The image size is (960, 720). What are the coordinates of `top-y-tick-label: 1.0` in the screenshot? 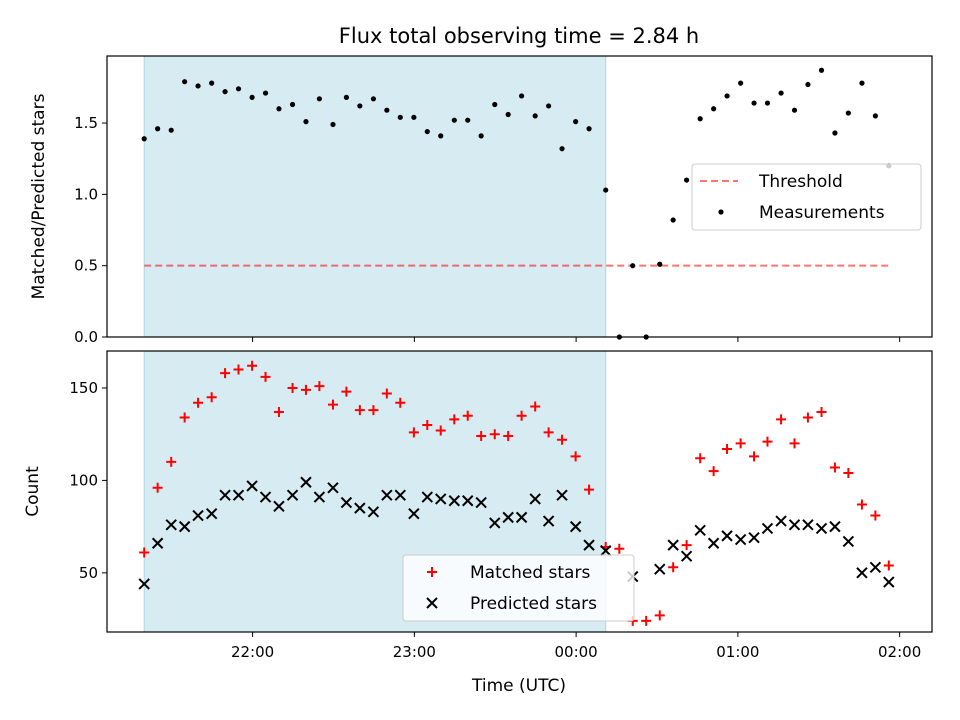 It's located at (86, 194).